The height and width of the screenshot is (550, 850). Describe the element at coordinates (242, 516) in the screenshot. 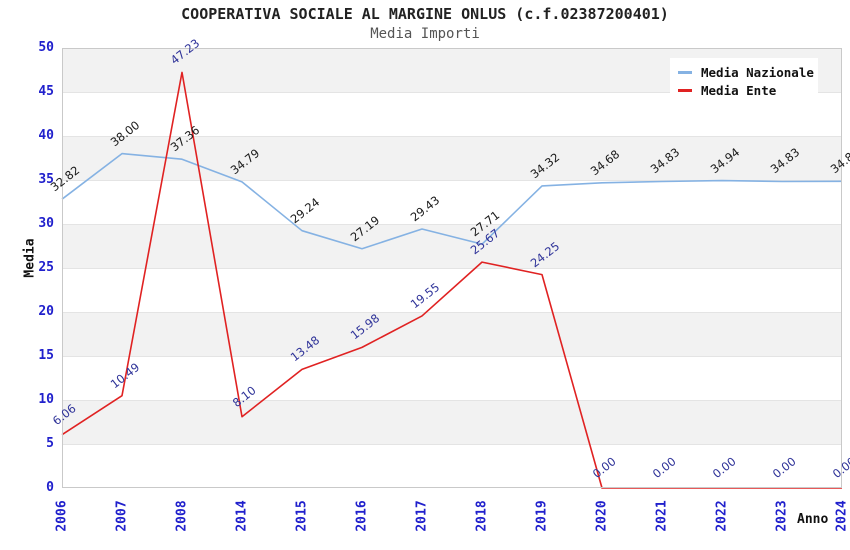

I see `x-tick-label: 2014` at that location.